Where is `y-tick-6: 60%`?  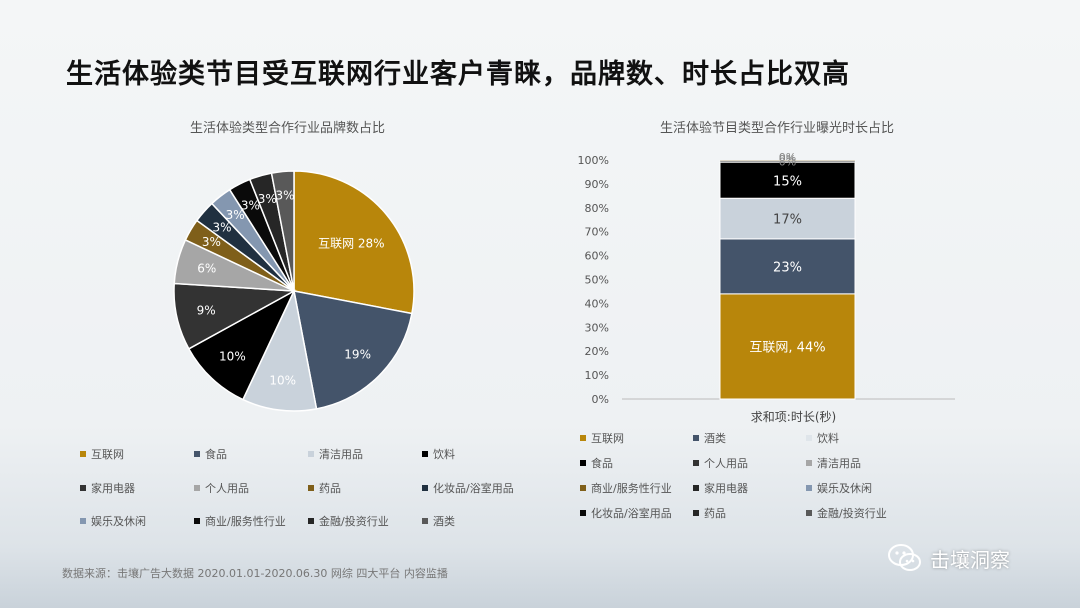
y-tick-6: 60% is located at coordinates (597, 256).